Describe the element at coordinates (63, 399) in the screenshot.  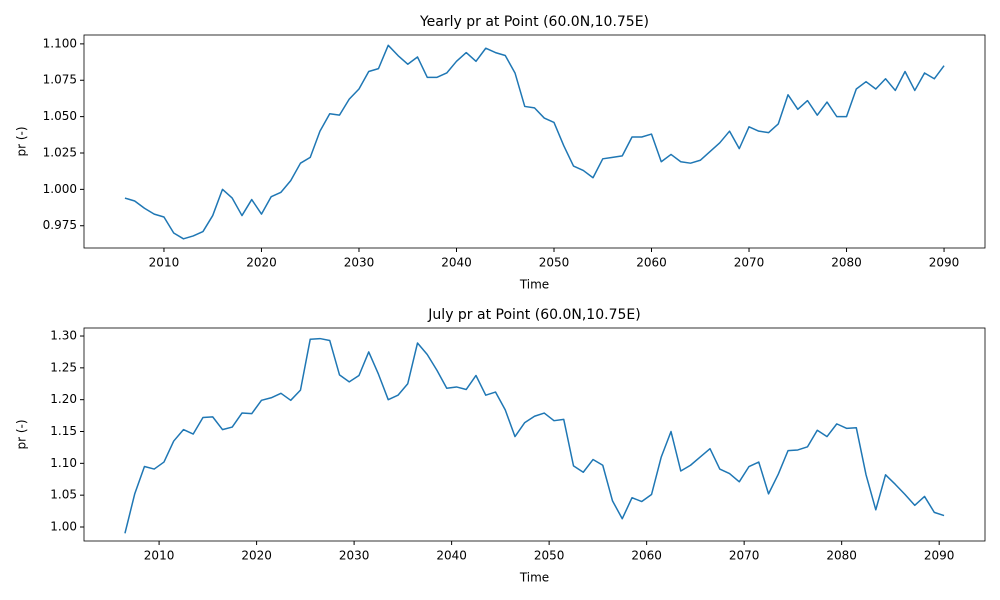
I see `y-tick-label: 1.20` at that location.